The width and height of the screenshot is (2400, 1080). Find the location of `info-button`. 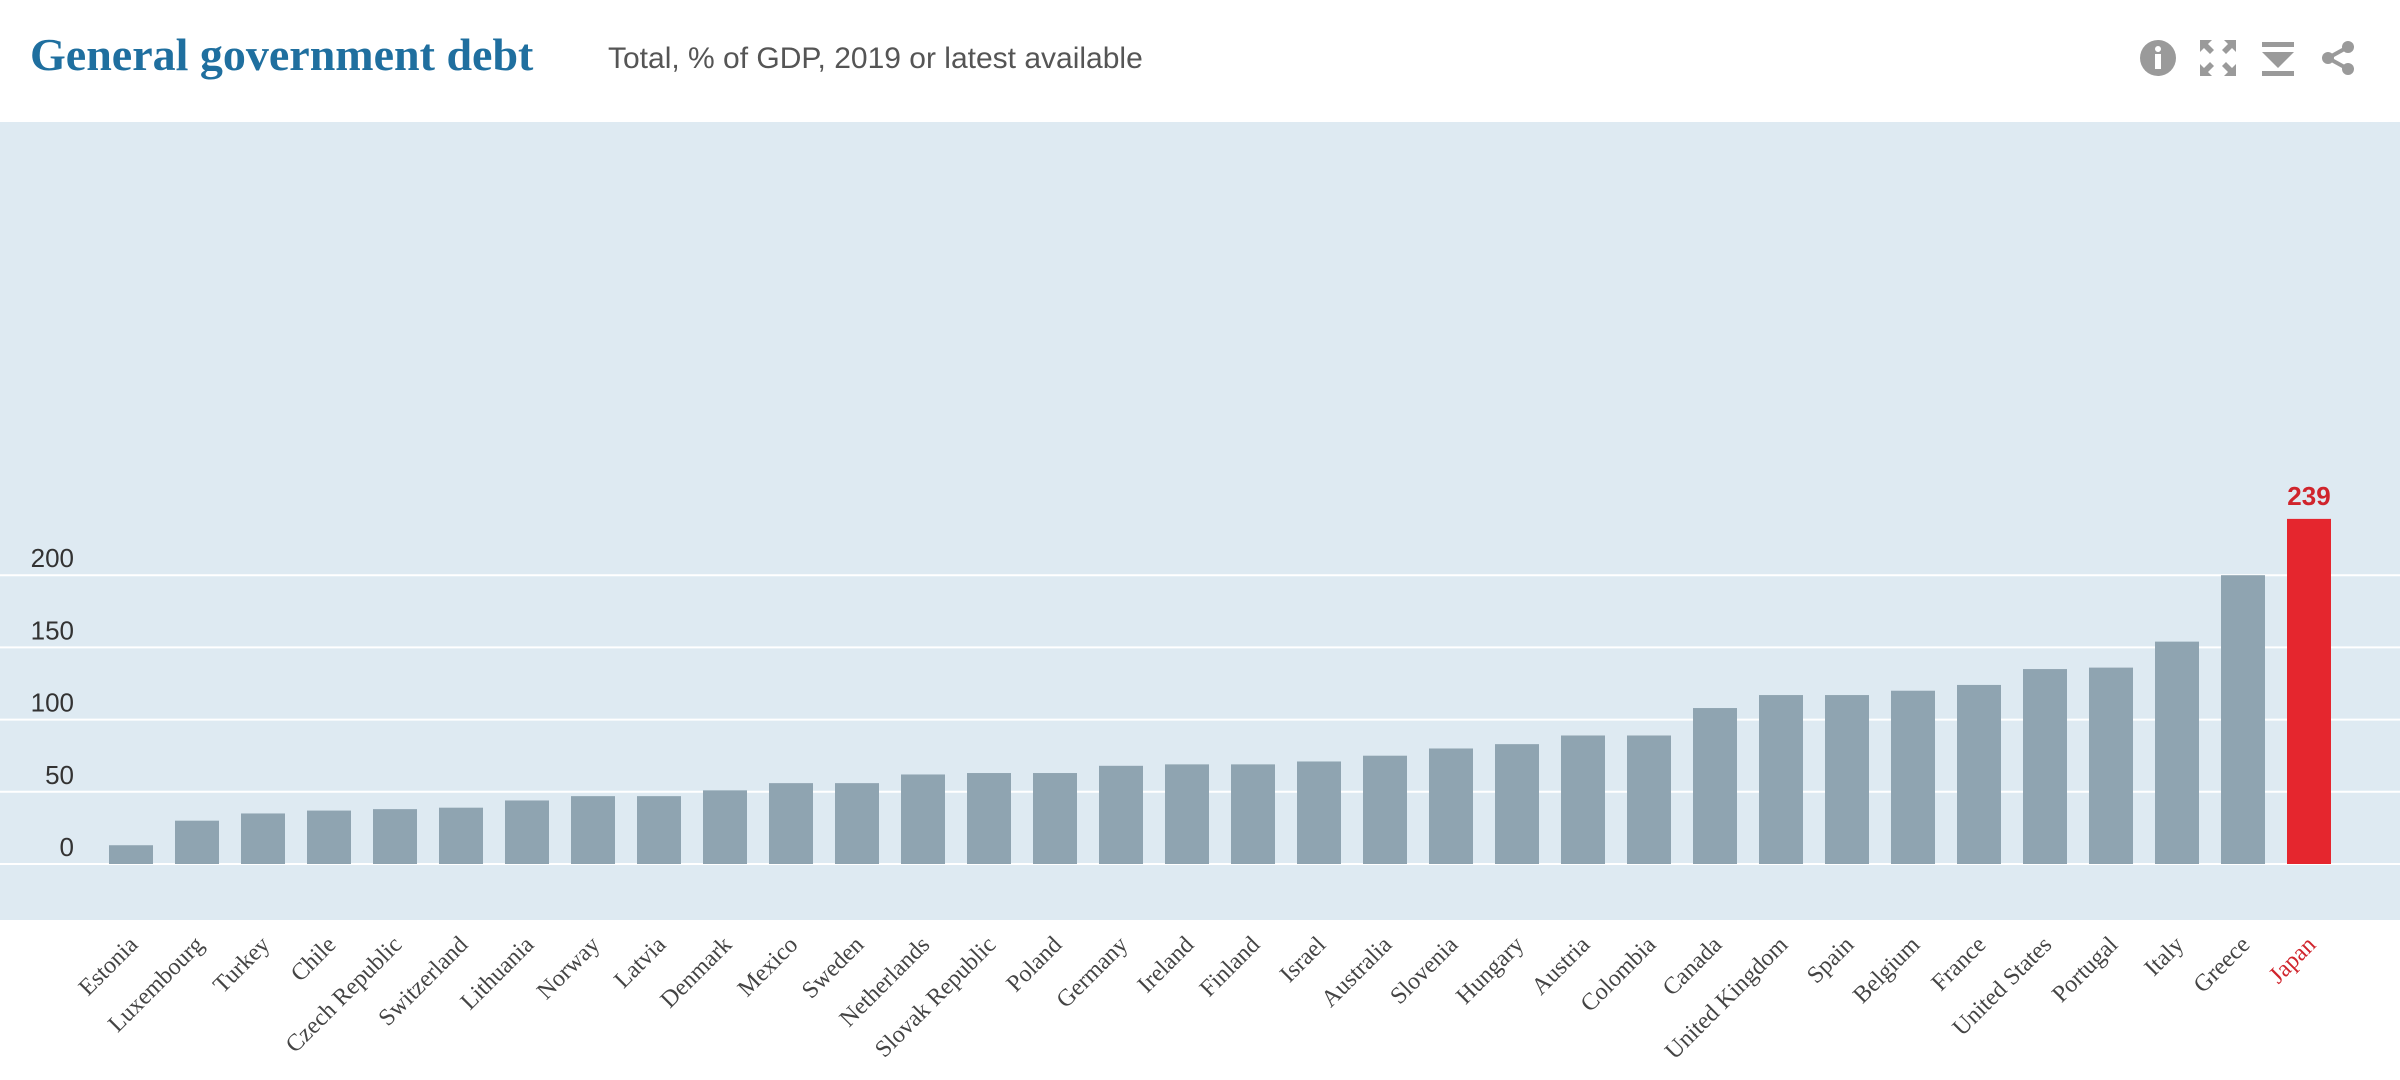

info-button is located at coordinates (2158, 58).